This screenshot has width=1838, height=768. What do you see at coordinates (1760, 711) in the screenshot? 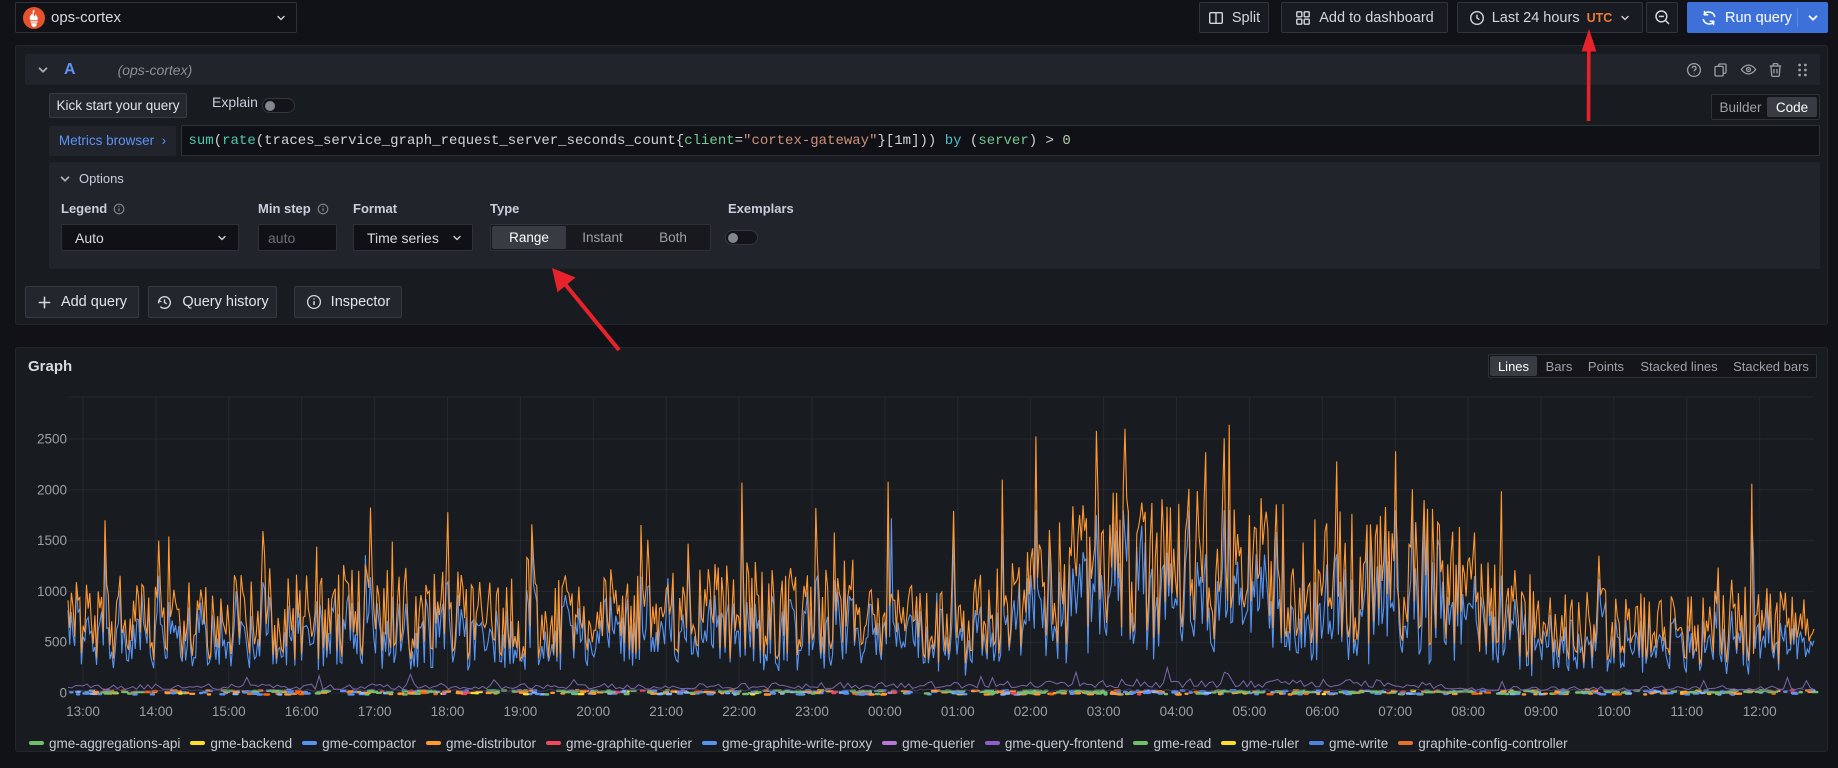
I see `svg-text: 12:00` at bounding box center [1760, 711].